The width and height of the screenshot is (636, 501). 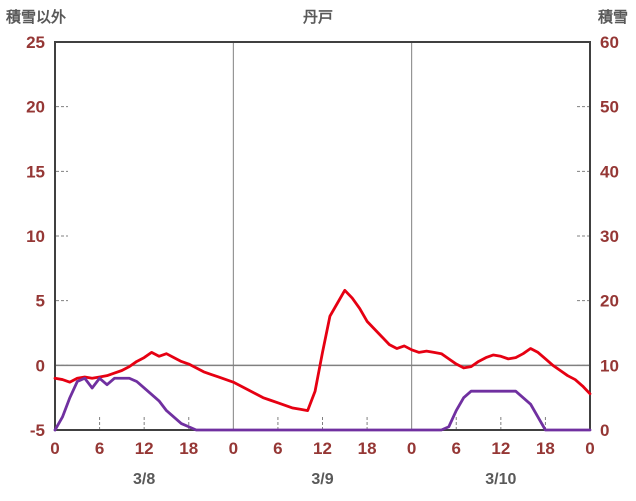 I want to click on right-axis-label: 30, so click(x=609, y=236).